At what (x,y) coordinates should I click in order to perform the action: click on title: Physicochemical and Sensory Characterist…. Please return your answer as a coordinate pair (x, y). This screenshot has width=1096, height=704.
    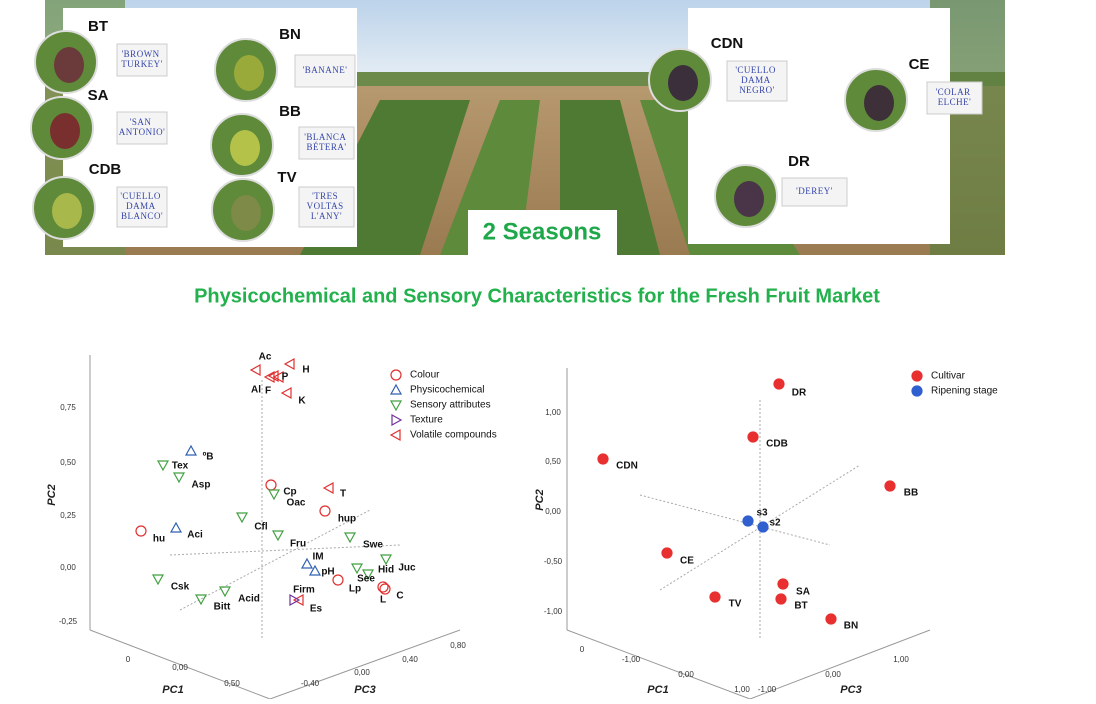
    Looking at the image, I should click on (537, 296).